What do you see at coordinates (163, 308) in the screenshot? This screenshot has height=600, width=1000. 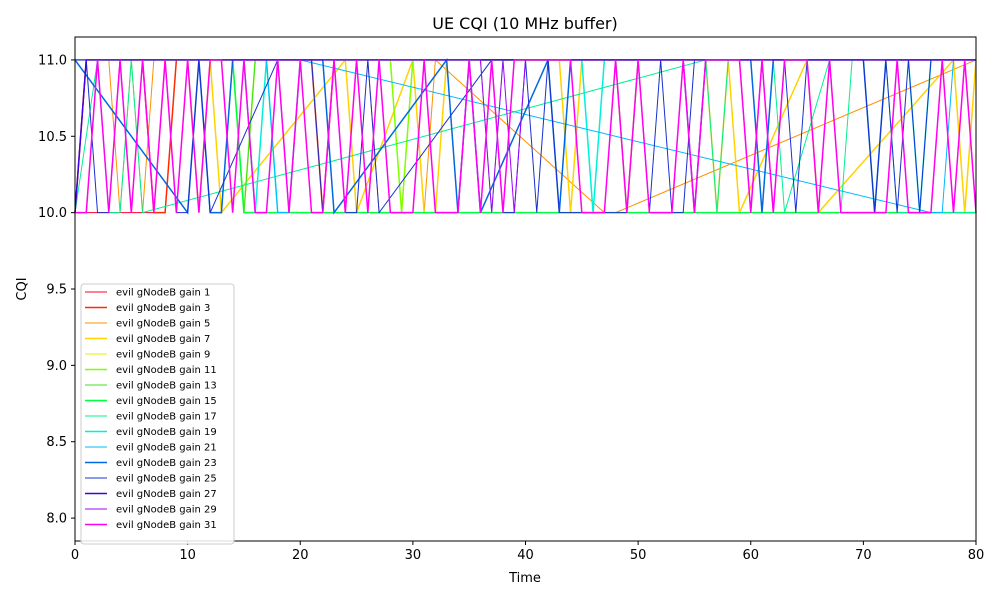 I see `legend-label-2: evil gNodeB gain 3` at bounding box center [163, 308].